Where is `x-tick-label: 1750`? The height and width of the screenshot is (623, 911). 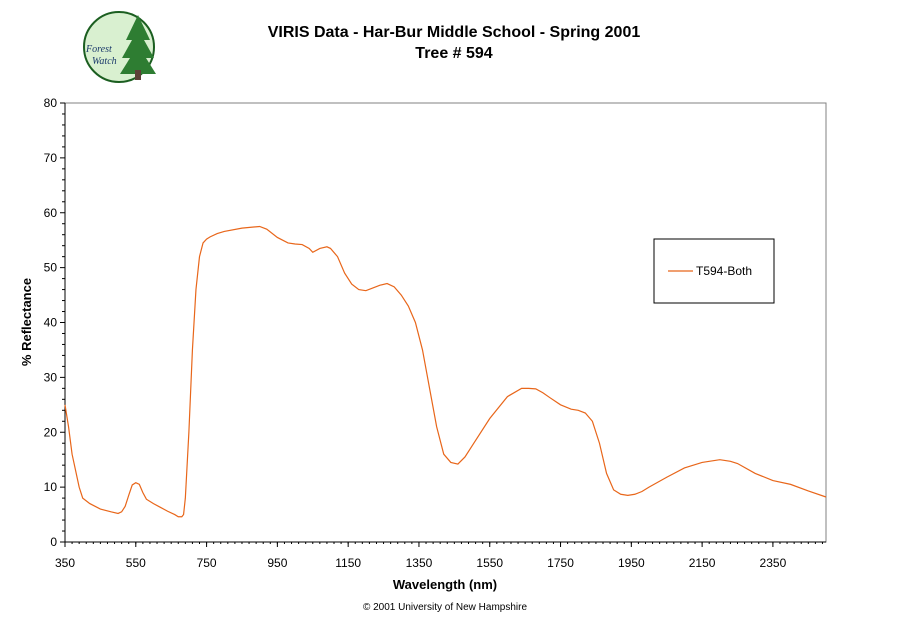
x-tick-label: 1750 is located at coordinates (560, 563).